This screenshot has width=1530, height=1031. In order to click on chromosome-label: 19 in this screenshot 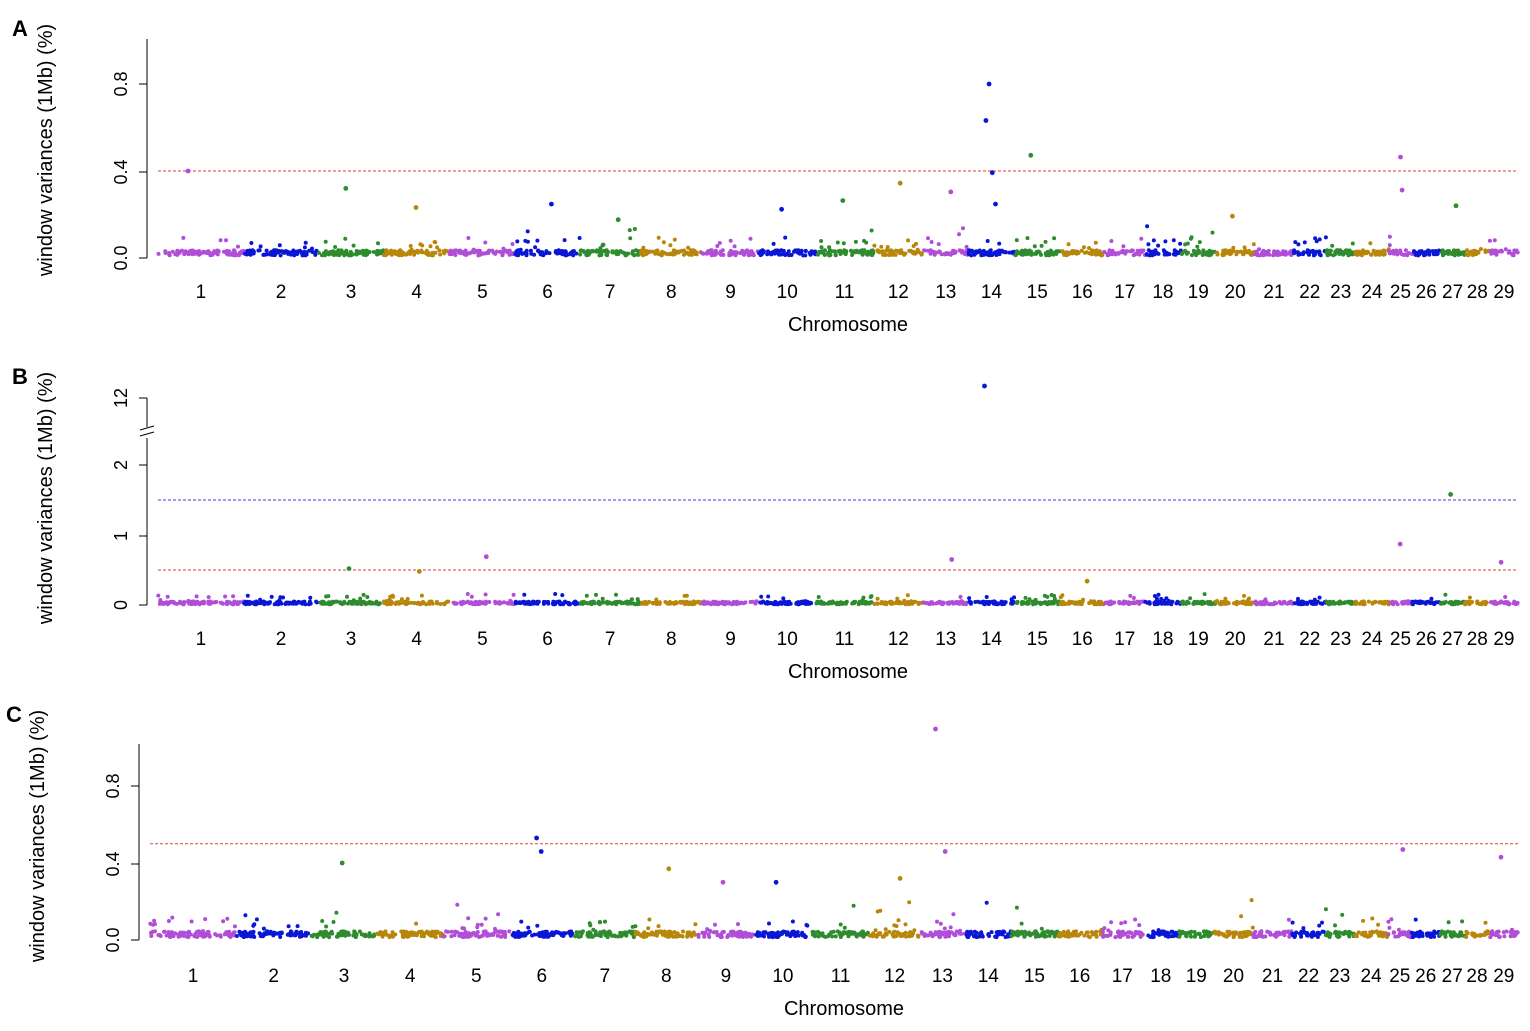, I will do `click(1198, 639)`.